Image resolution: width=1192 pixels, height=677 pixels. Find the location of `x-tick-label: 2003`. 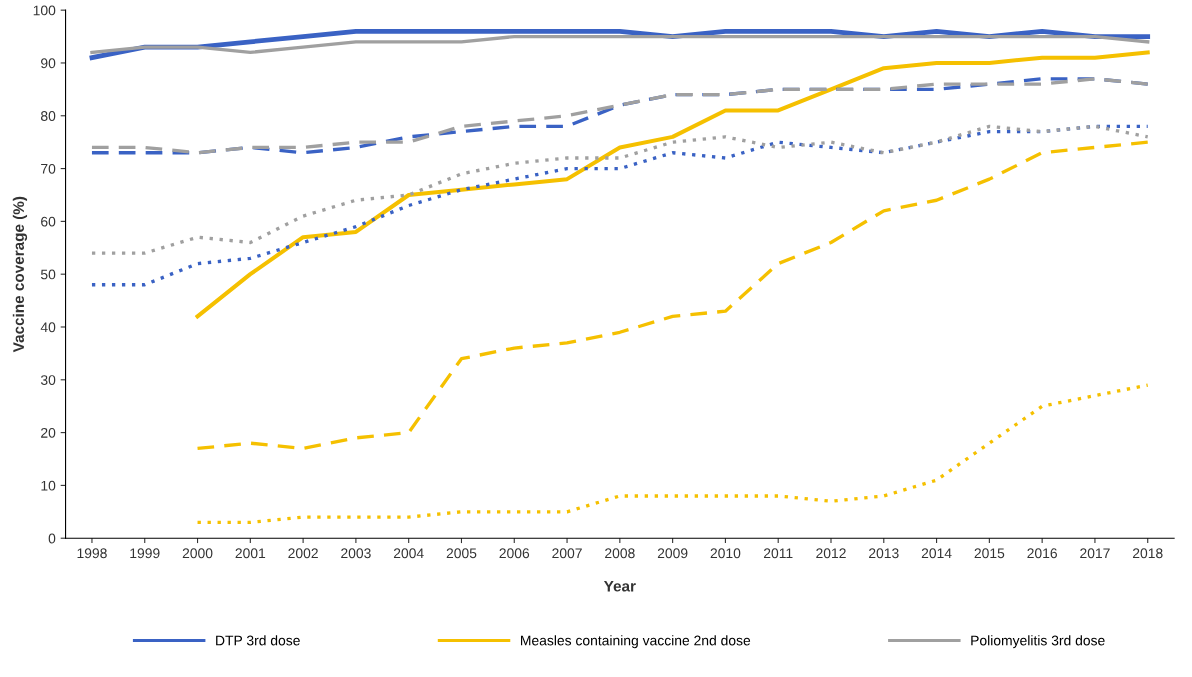

x-tick-label: 2003 is located at coordinates (356, 553).